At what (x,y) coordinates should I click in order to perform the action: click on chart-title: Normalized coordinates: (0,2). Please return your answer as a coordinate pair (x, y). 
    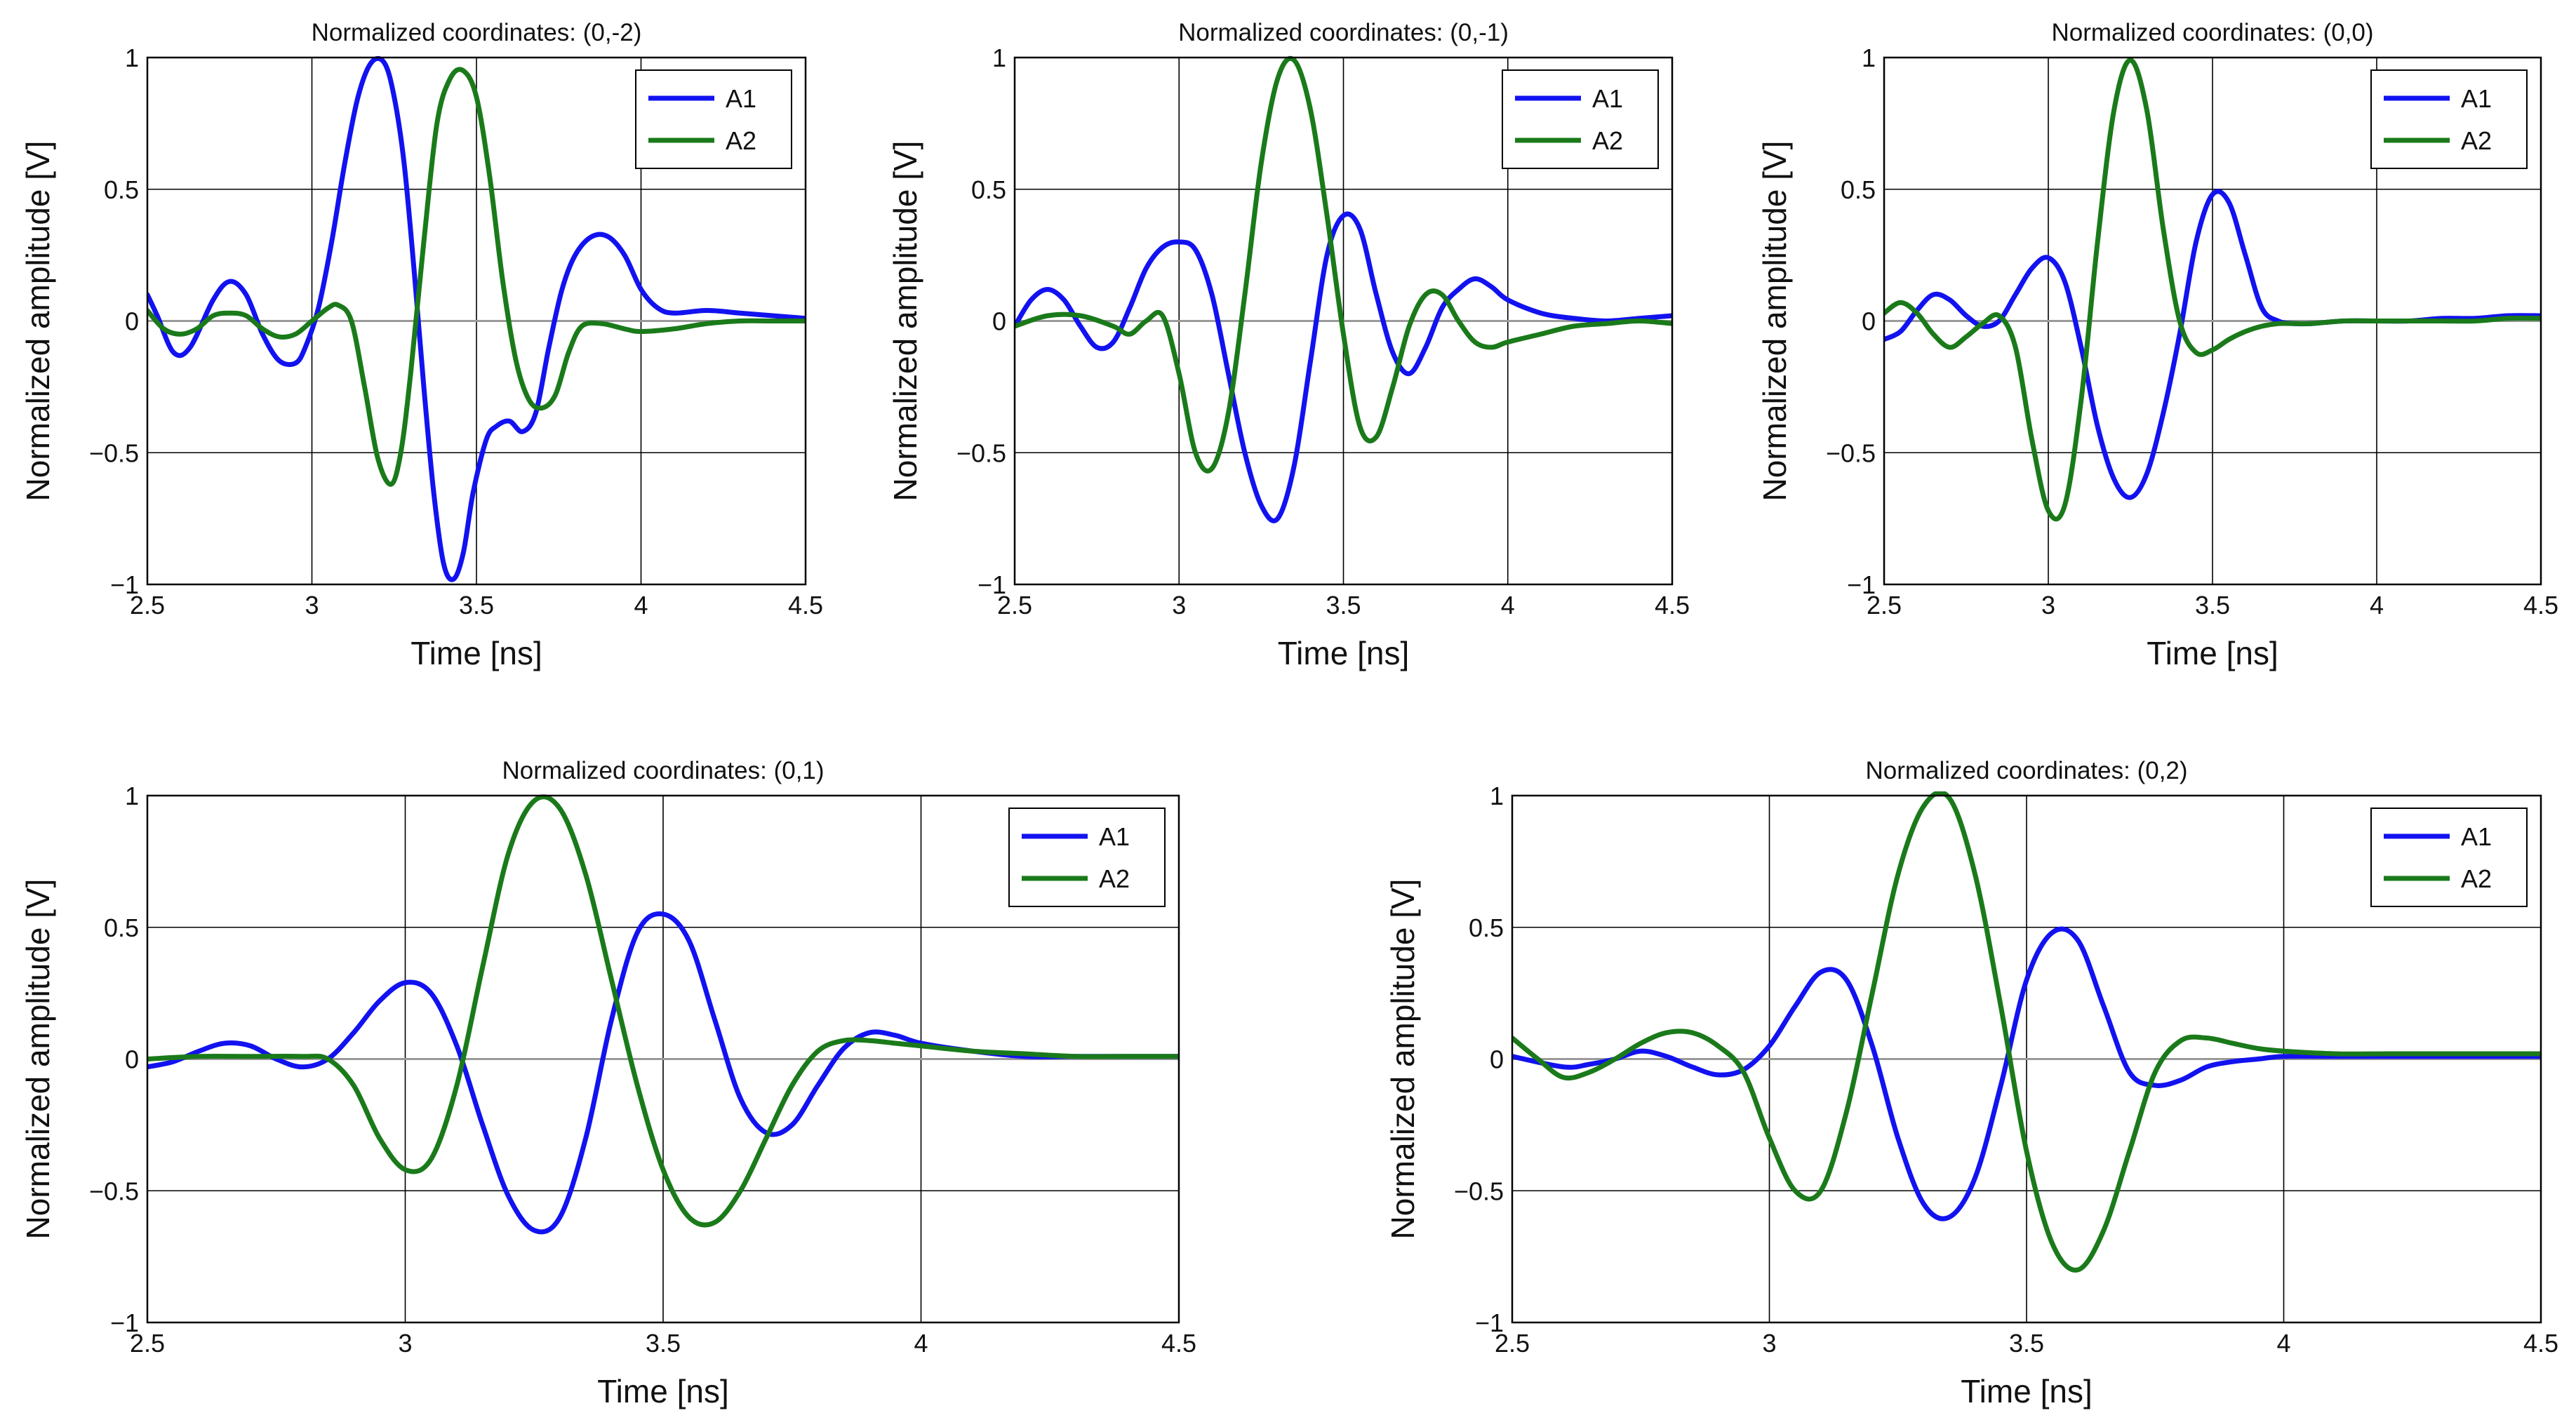
    Looking at the image, I should click on (2026, 770).